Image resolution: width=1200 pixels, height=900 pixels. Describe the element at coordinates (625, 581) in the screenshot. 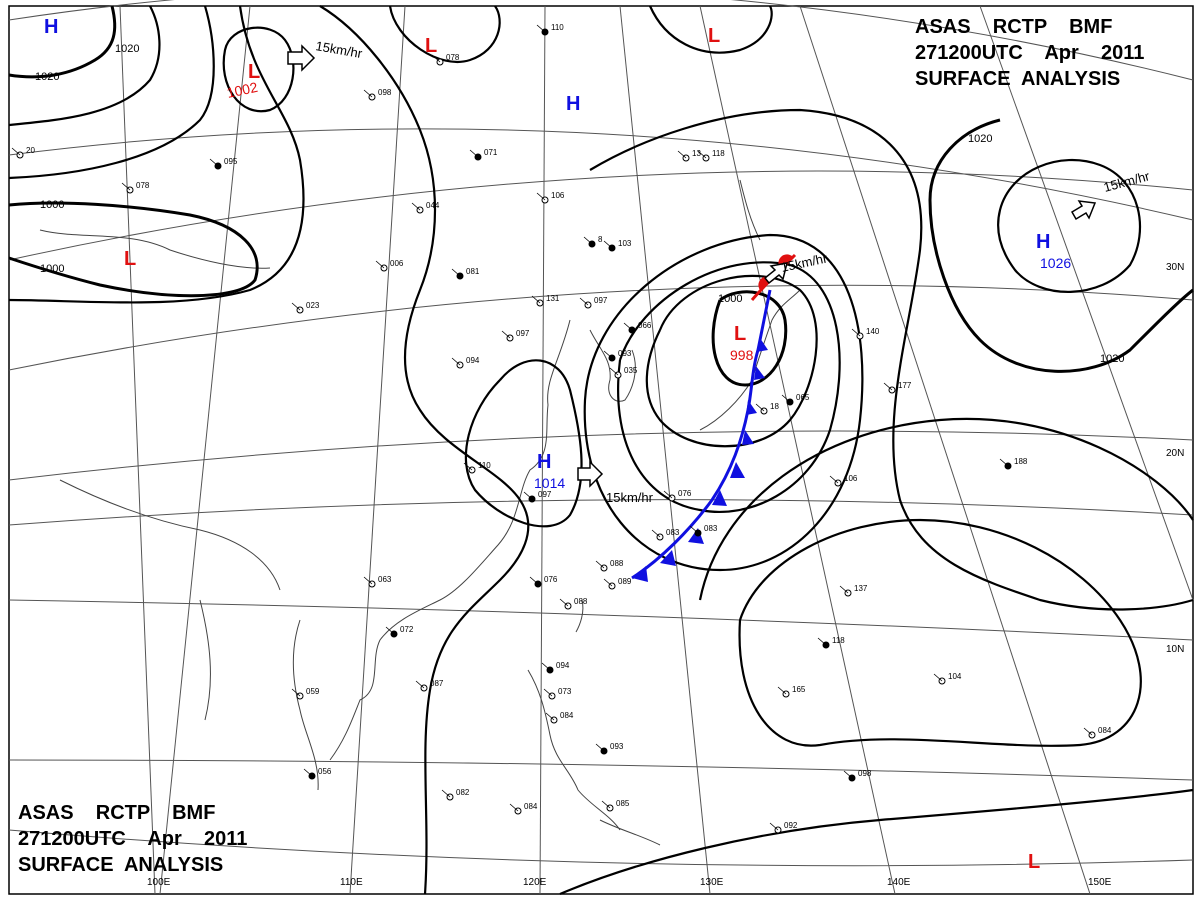

I see `station-pressure-label: 089` at that location.